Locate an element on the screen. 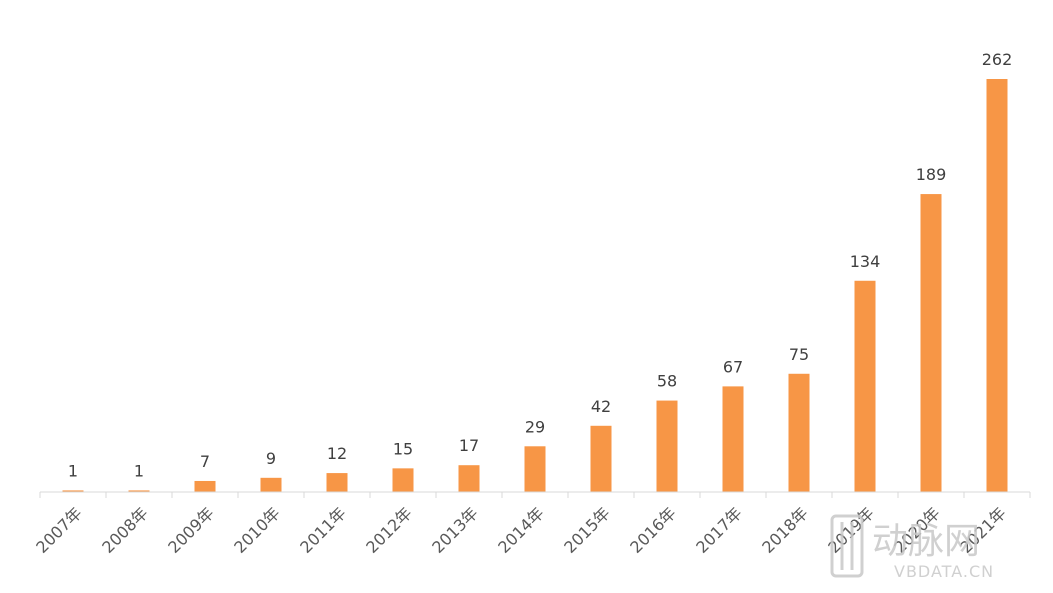 The width and height of the screenshot is (1053, 593). data-label-2015年: 42 is located at coordinates (601, 406).